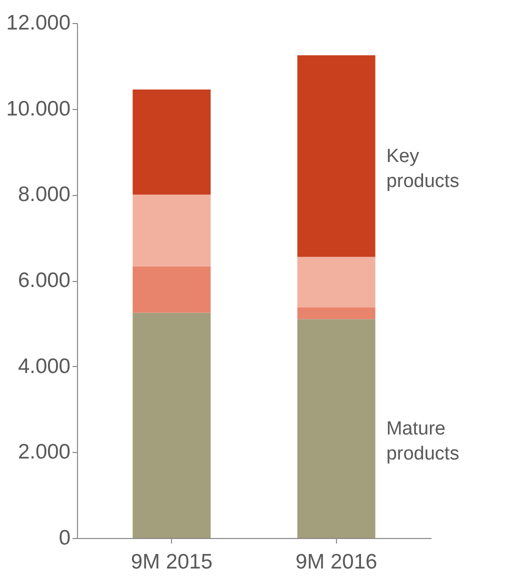  What do you see at coordinates (423, 441) in the screenshot?
I see `series-label: Mature products` at bounding box center [423, 441].